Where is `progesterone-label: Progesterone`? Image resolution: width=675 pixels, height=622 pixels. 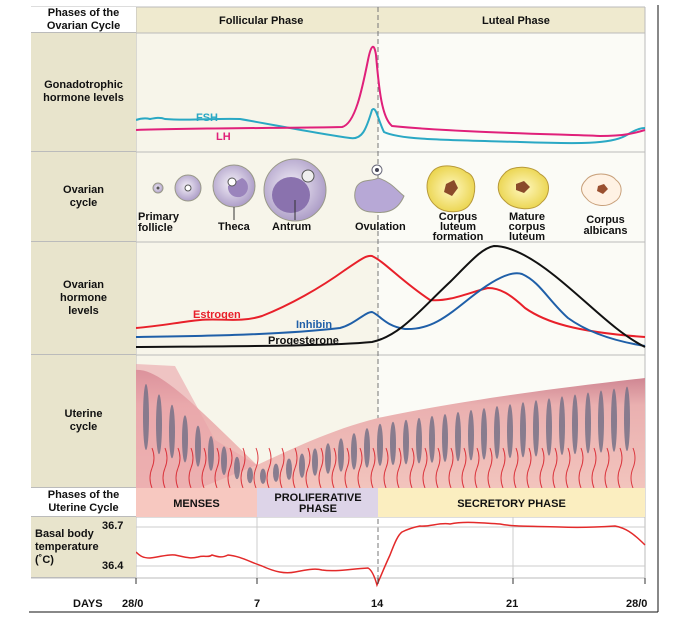 progesterone-label: Progesterone is located at coordinates (303, 341).